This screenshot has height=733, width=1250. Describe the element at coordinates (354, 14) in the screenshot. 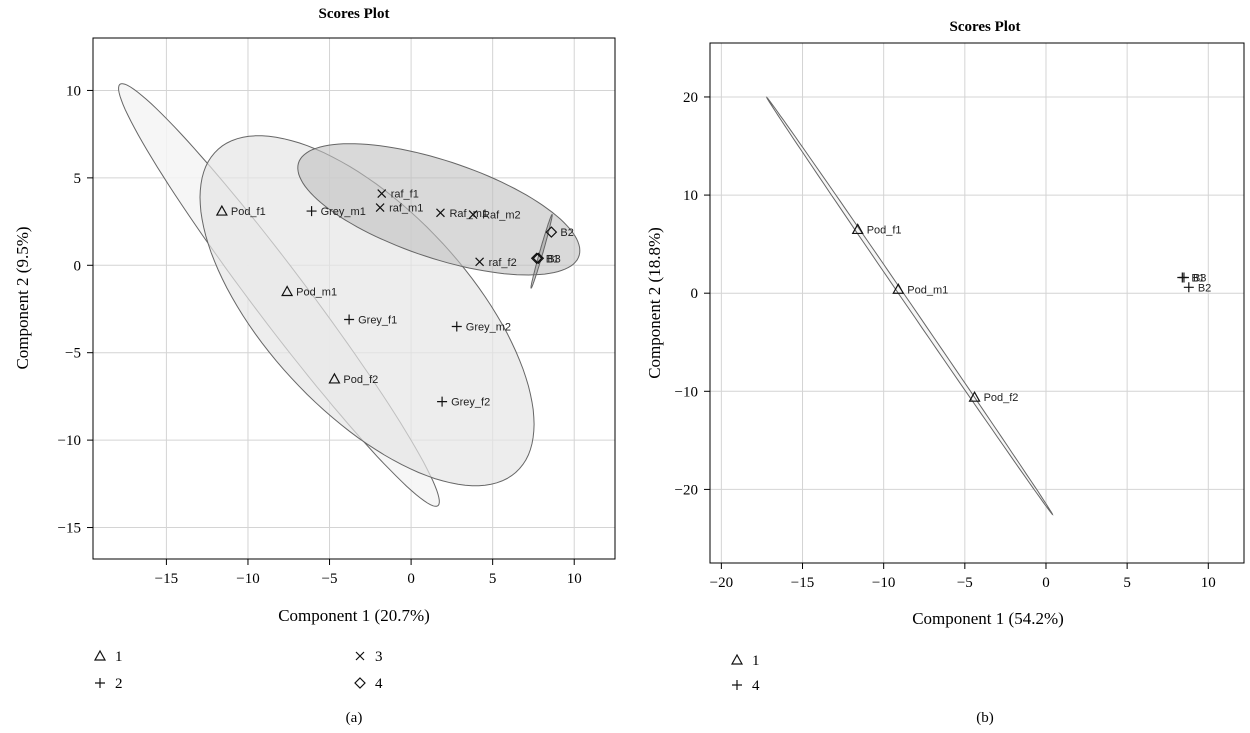

I see `chart-title-a: Scores Plot` at that location.